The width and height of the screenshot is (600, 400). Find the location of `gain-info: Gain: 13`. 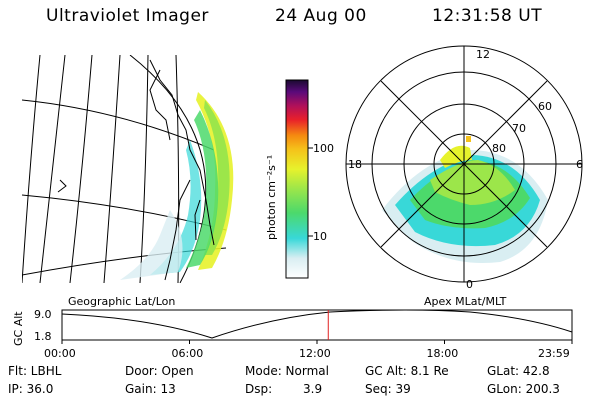

gain-info: Gain: 13 is located at coordinates (150, 389).